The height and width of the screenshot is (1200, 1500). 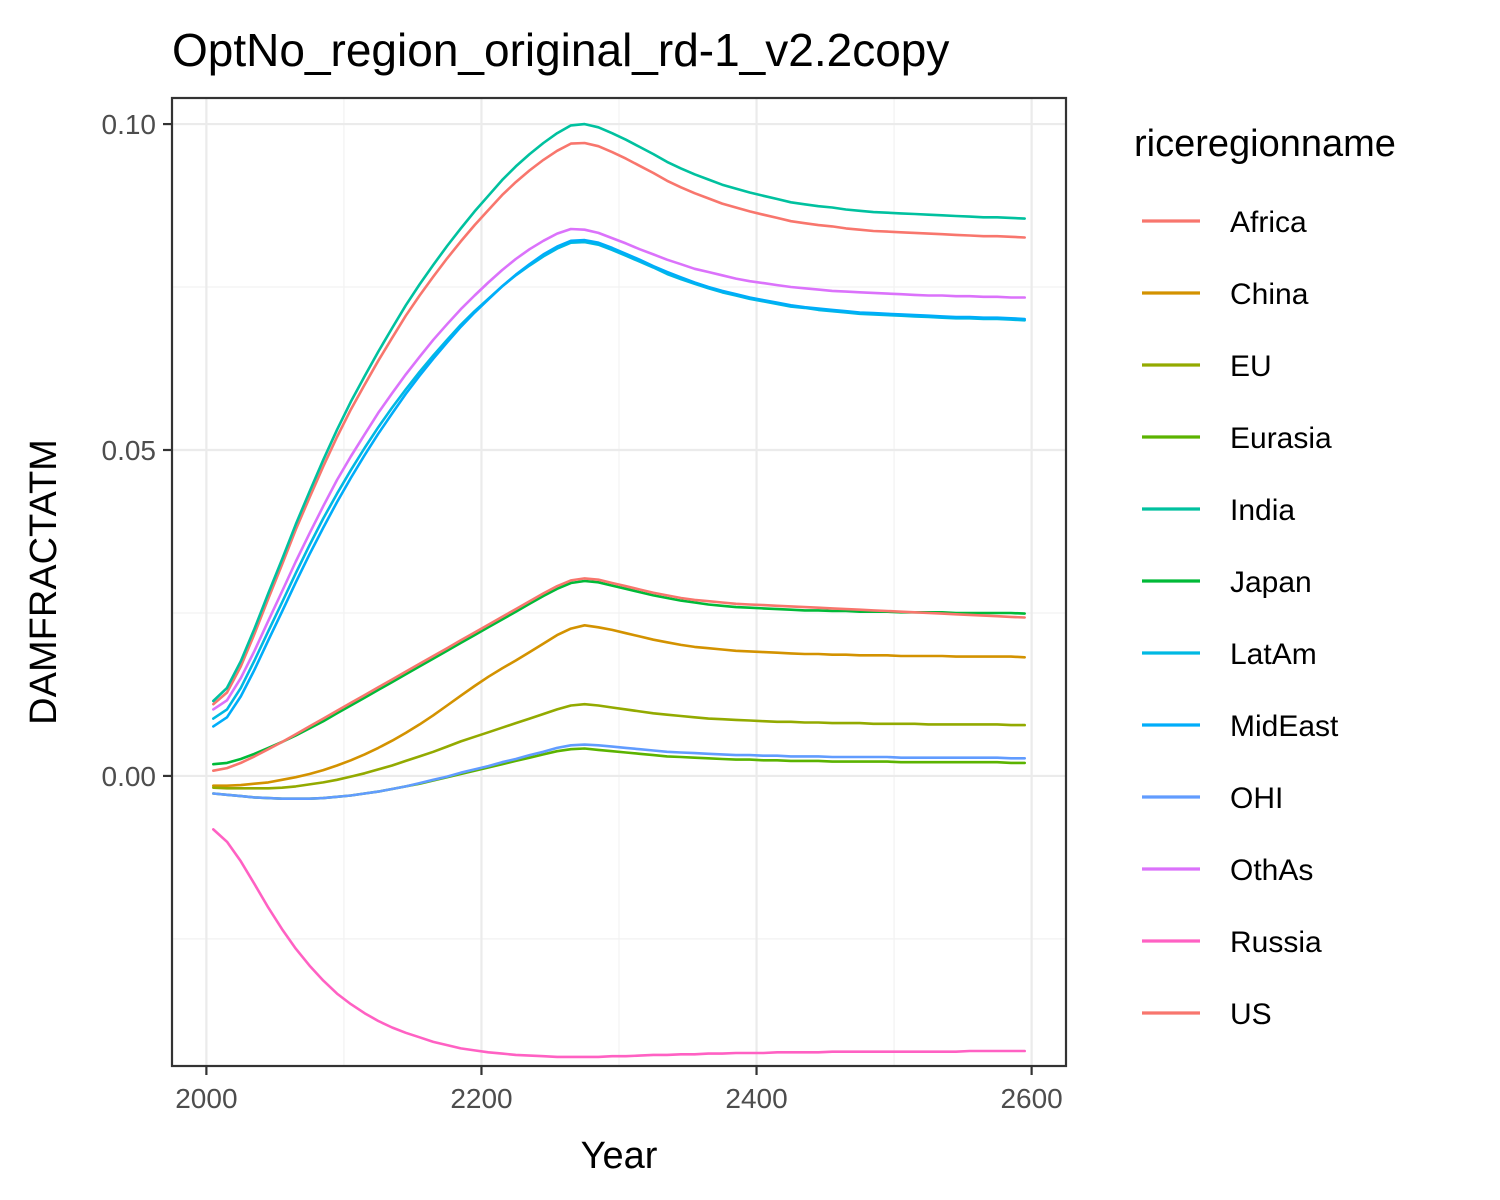 I want to click on legend-item-eurasia: Eurasia, so click(x=1237, y=438).